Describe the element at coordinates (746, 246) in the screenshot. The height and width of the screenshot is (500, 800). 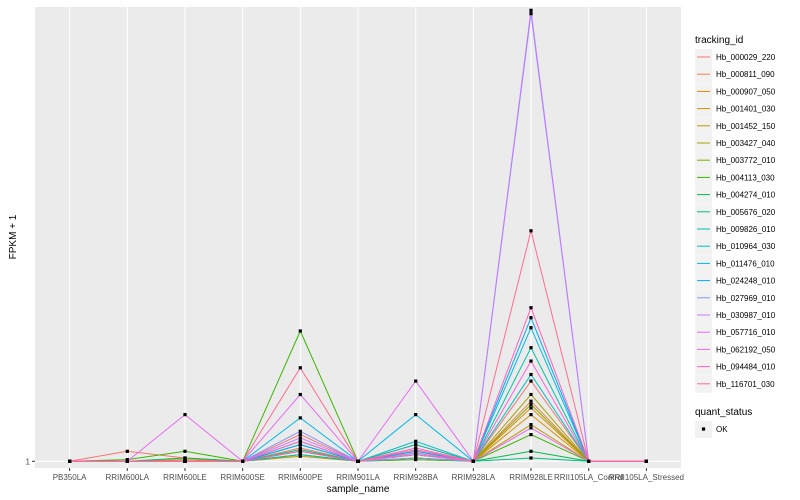
I see `legend-label: Hb_010964_030` at that location.